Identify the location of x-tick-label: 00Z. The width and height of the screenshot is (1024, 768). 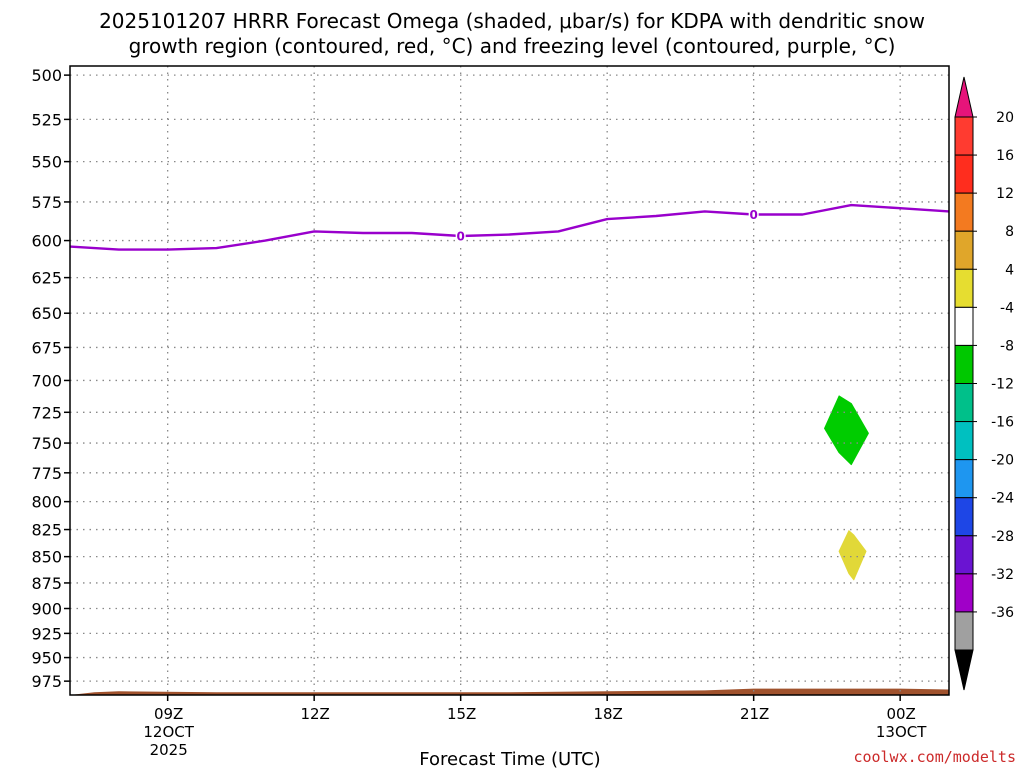
(900, 714).